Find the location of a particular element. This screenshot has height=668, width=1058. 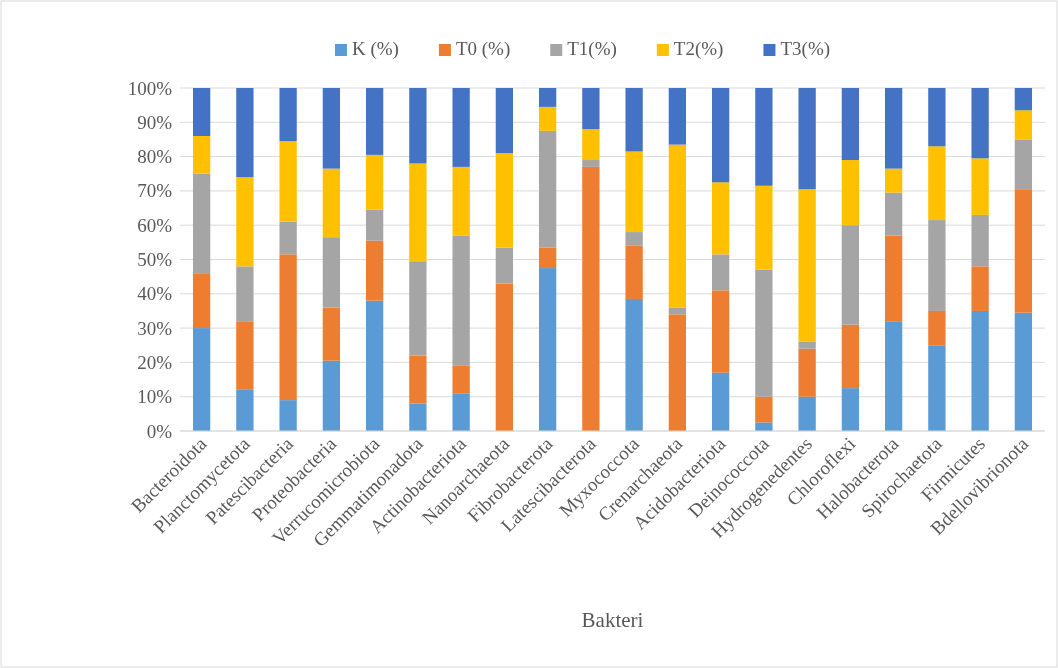

legend-label: T2(%) is located at coordinates (698, 49).